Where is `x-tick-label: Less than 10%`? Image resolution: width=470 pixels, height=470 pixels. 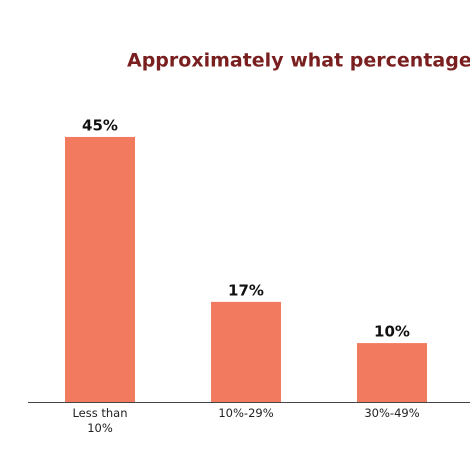 x-tick-label: Less than 10% is located at coordinates (100, 420).